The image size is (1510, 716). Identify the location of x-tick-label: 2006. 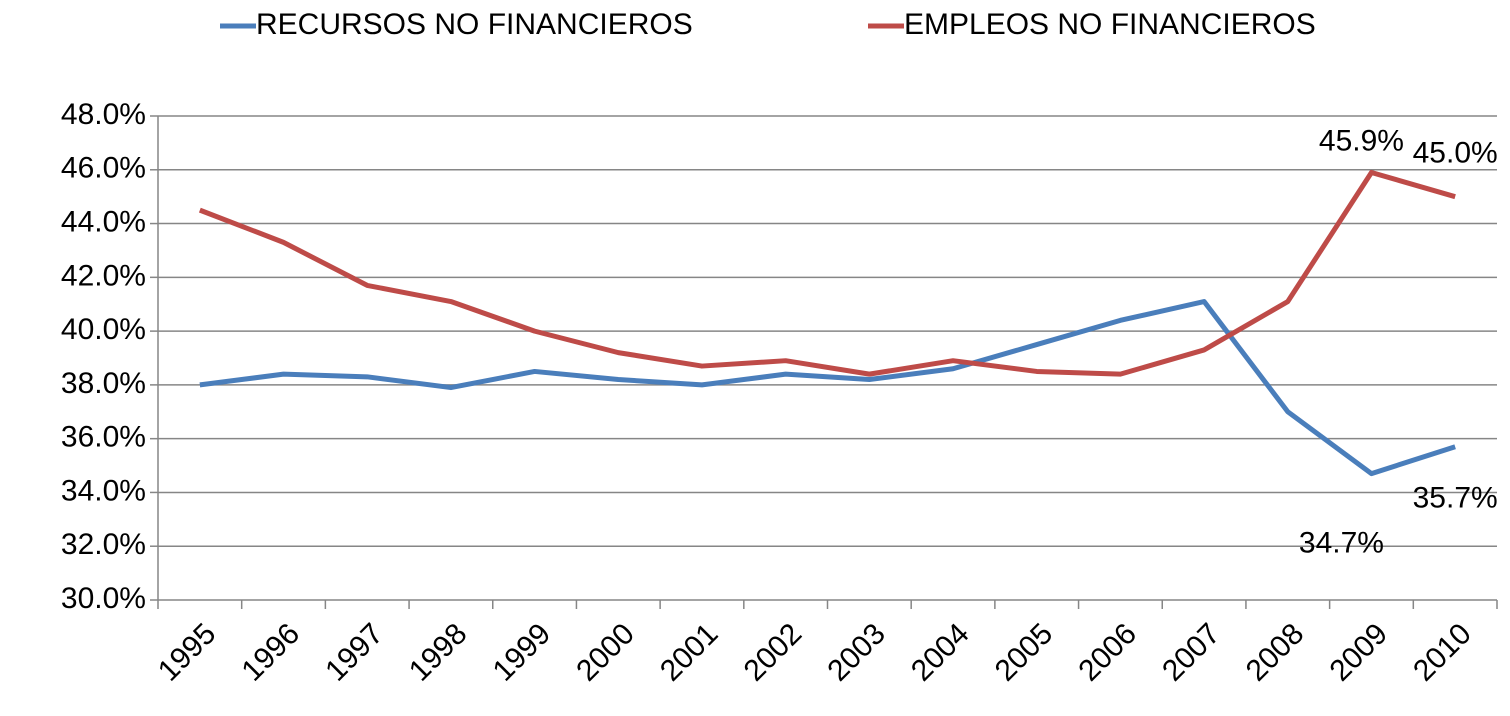
(1107, 652).